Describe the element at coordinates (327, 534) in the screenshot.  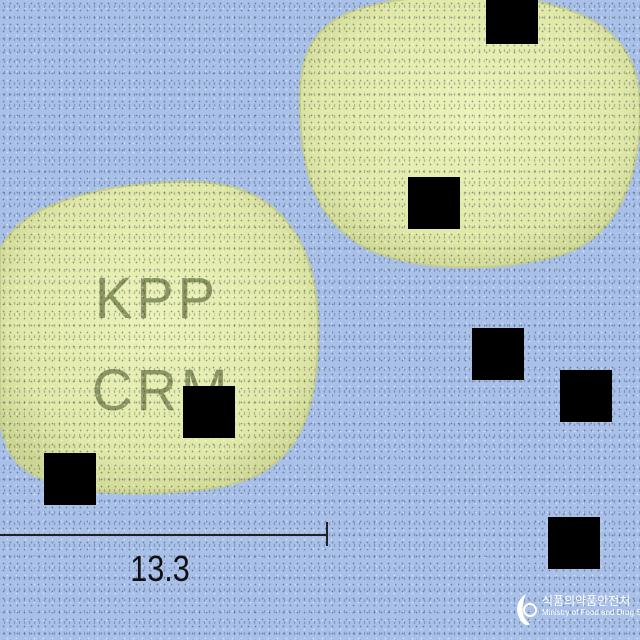
I see `scale-bar-tick` at that location.